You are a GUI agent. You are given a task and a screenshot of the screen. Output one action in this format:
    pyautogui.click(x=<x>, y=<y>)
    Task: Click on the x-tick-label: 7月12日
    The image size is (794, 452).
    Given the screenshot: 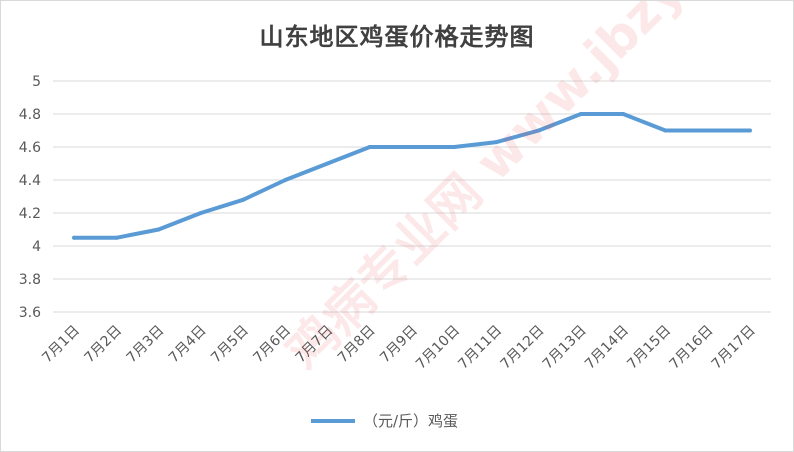 What is the action you would take?
    pyautogui.click(x=523, y=348)
    